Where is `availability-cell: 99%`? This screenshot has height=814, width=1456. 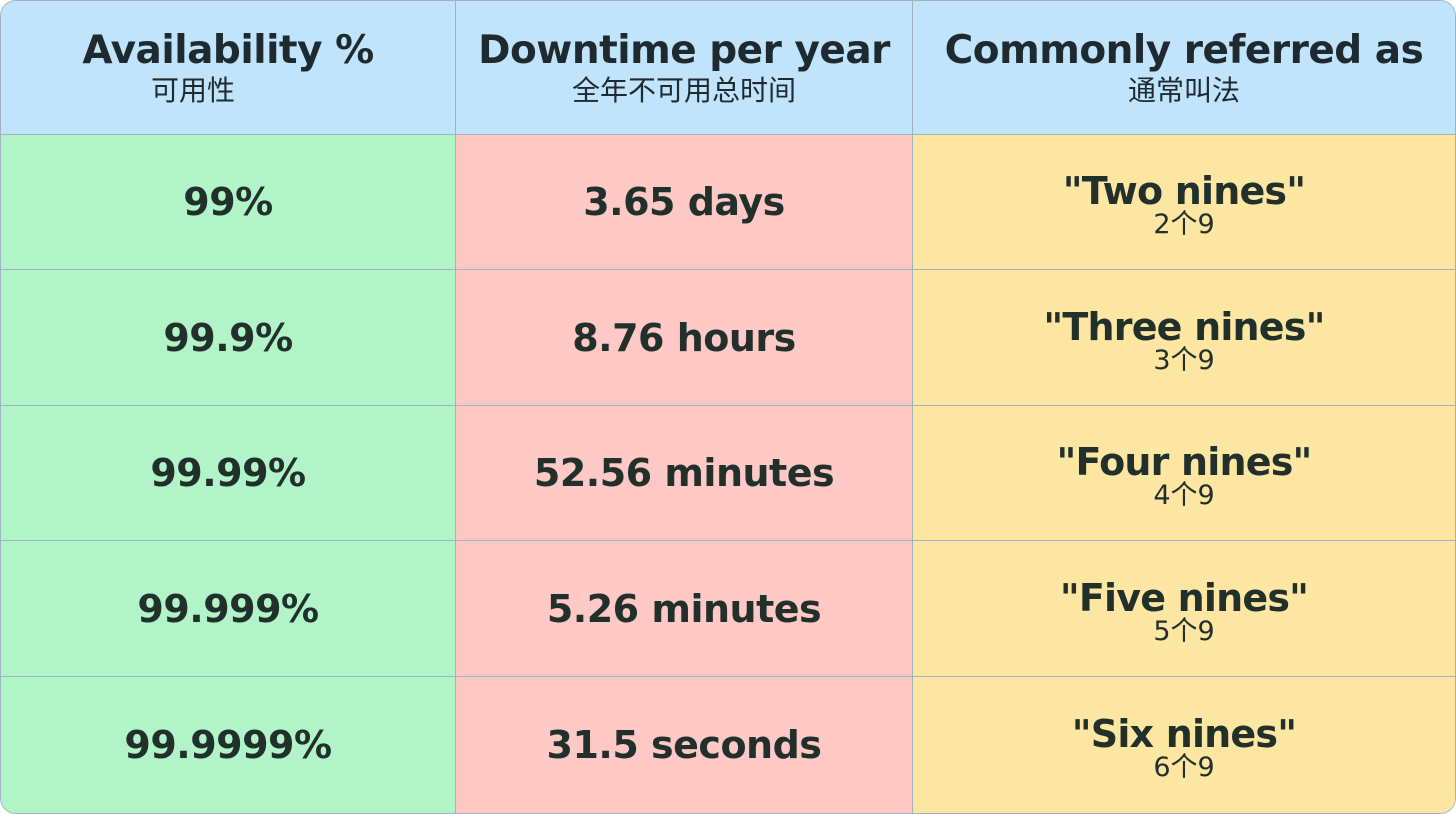
availability-cell: 99% is located at coordinates (228, 202).